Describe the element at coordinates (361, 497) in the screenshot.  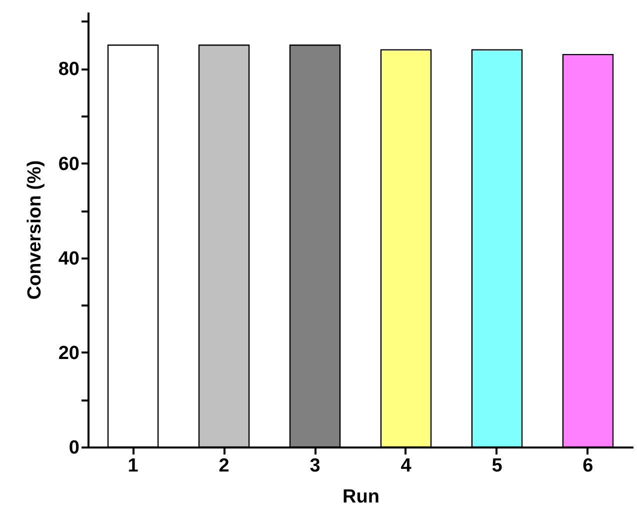
I see `x-axis-title: Run` at that location.